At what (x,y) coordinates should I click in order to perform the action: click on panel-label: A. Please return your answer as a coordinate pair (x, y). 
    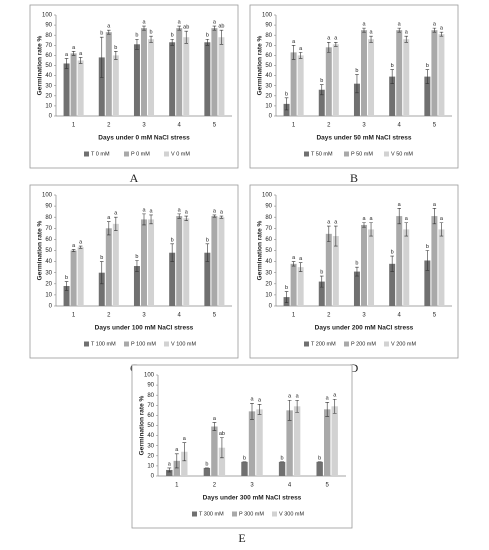
    Looking at the image, I should click on (134, 178).